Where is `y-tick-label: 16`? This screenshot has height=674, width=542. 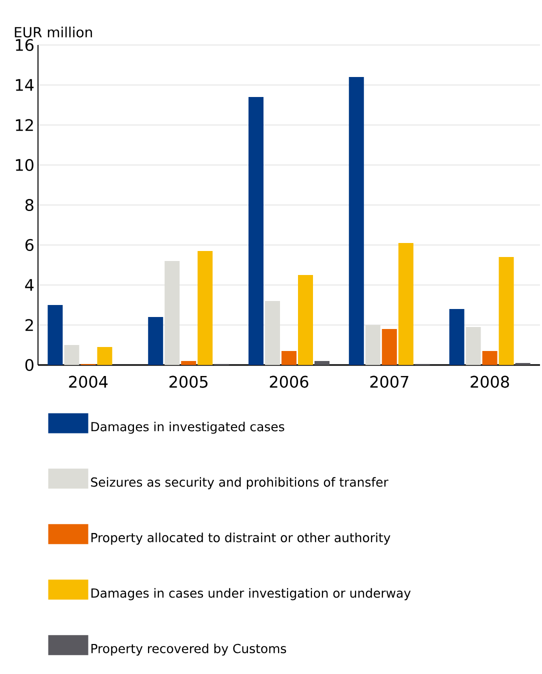
y-tick-label: 16 is located at coordinates (25, 45).